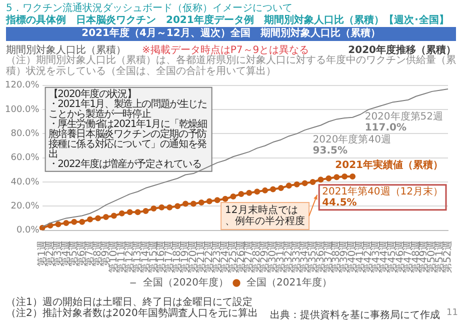 The width and height of the screenshot is (462, 320). I want to click on annotation: ・2021年1月、製造上の問題が生じたことから製造が一時停止, so click(128, 109).